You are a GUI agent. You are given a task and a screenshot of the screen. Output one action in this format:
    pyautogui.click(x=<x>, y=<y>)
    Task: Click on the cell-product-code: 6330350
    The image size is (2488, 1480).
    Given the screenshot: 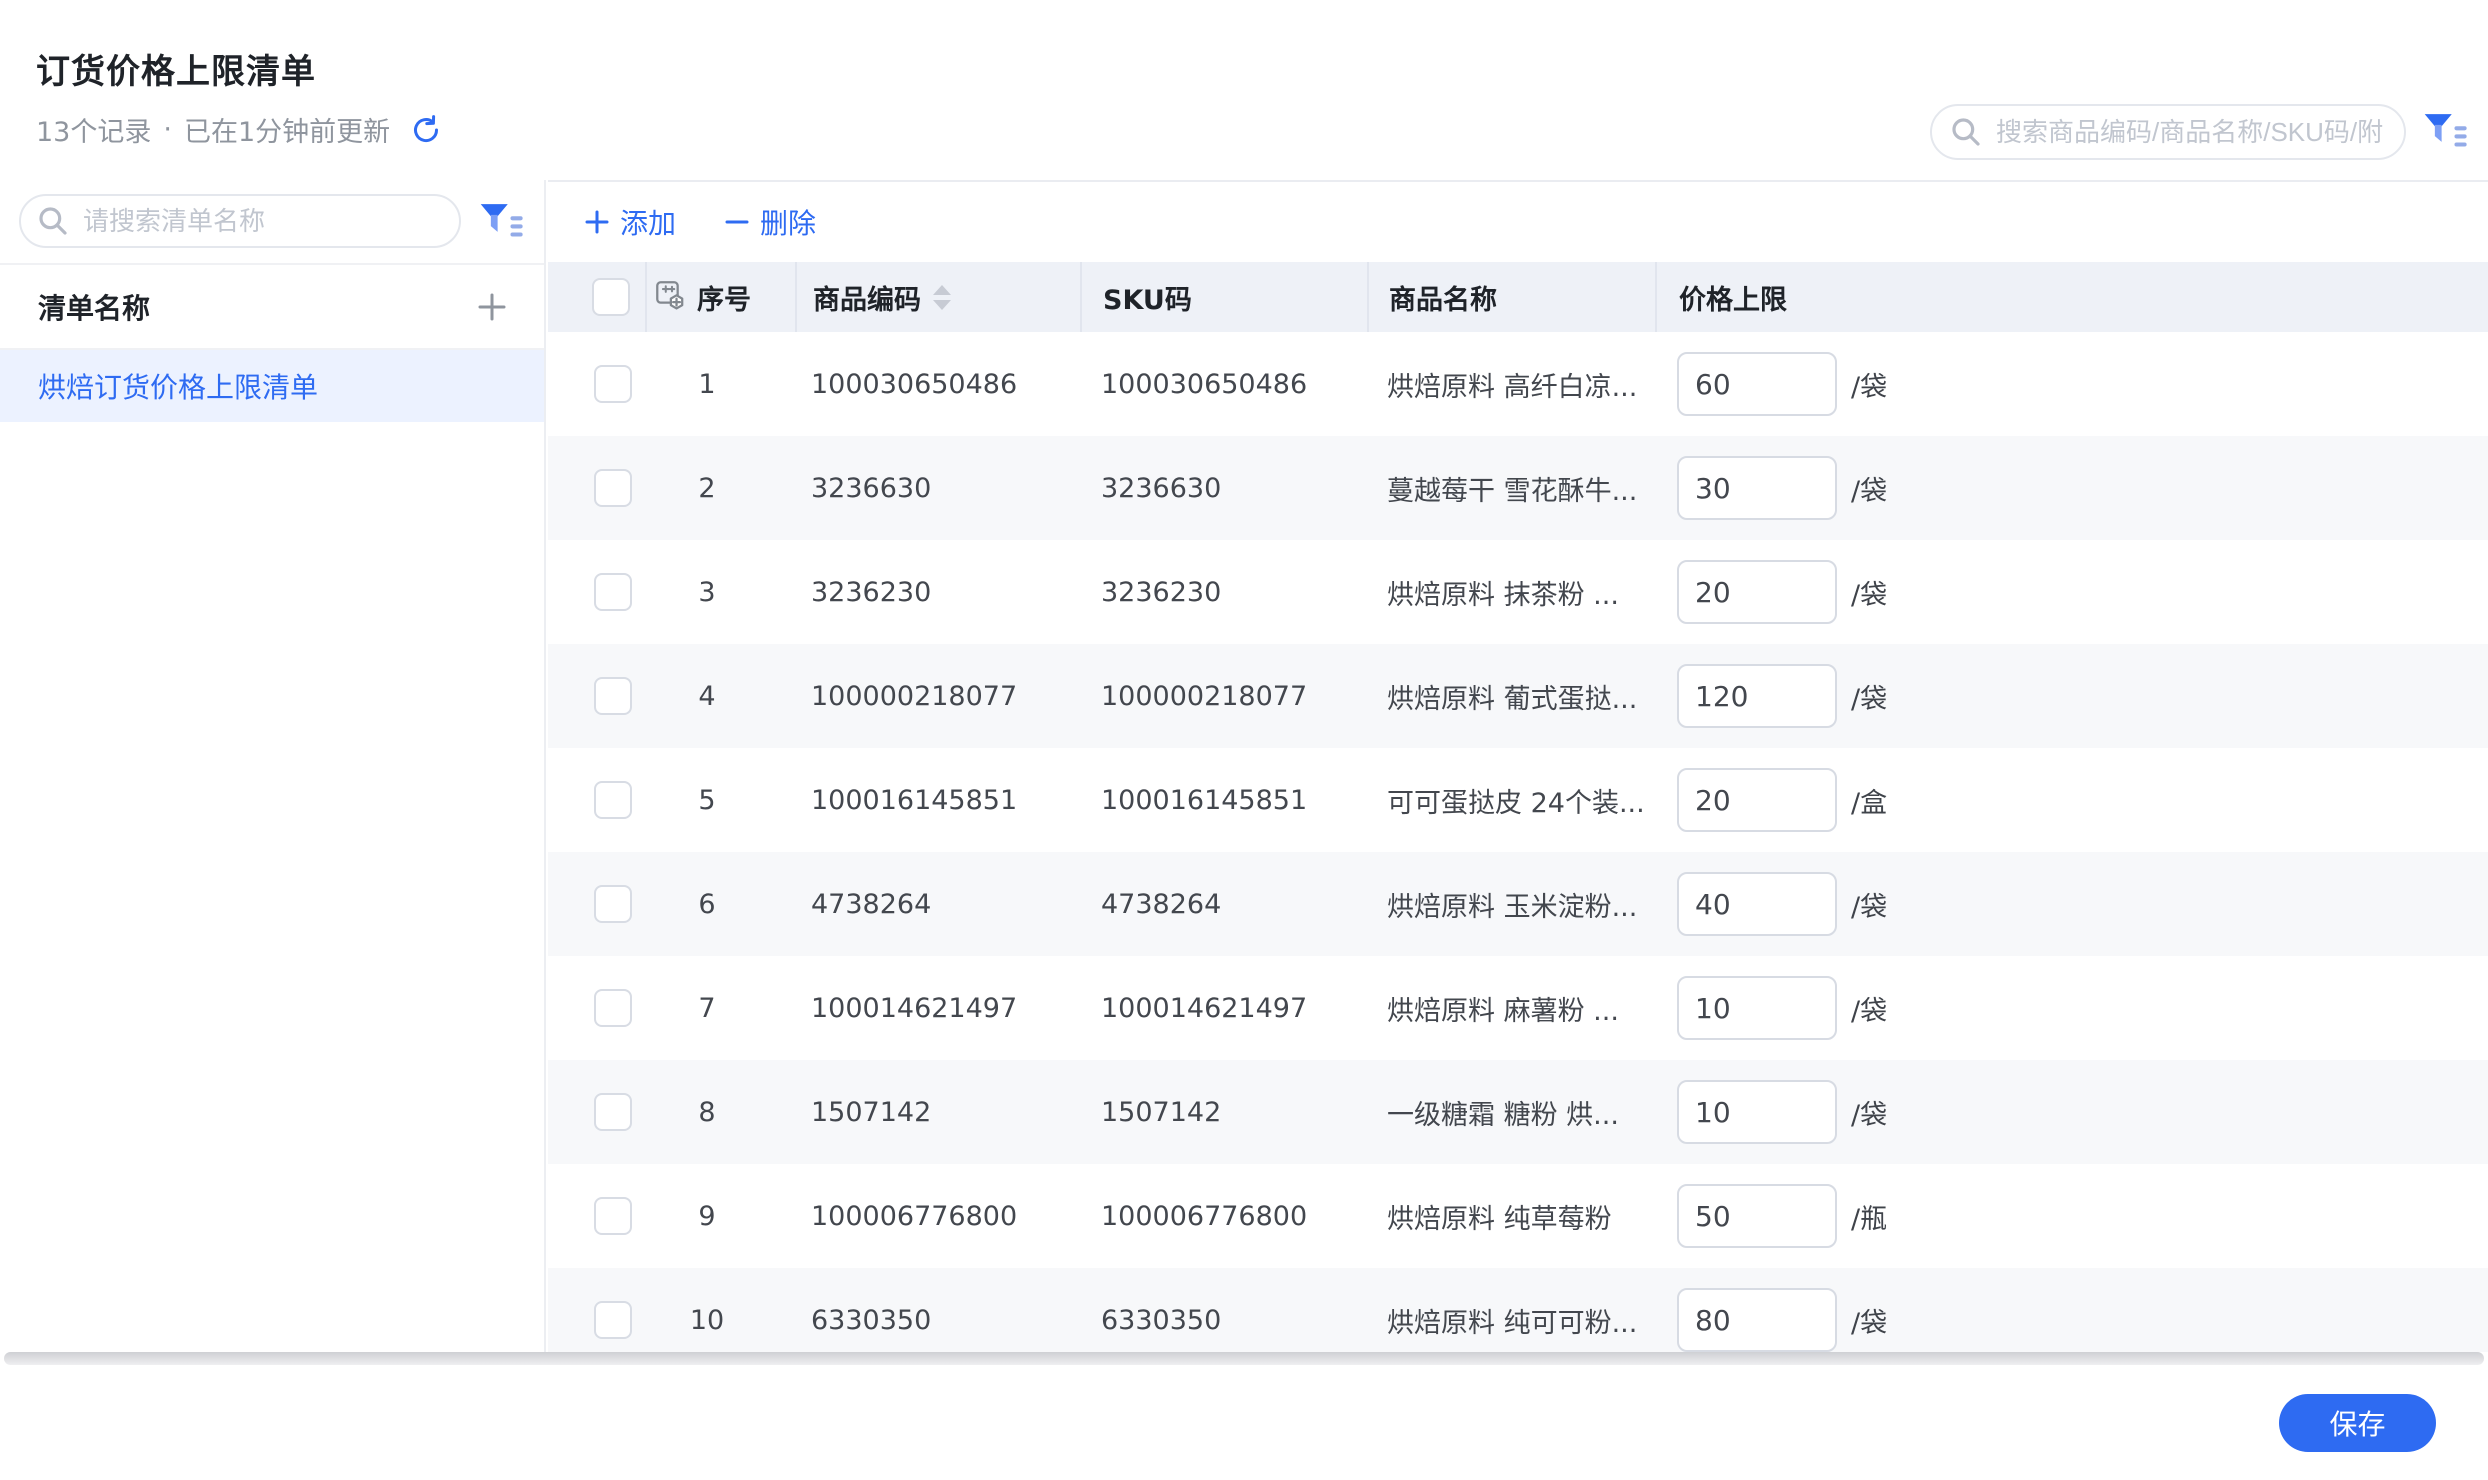 What is the action you would take?
    pyautogui.click(x=871, y=1320)
    